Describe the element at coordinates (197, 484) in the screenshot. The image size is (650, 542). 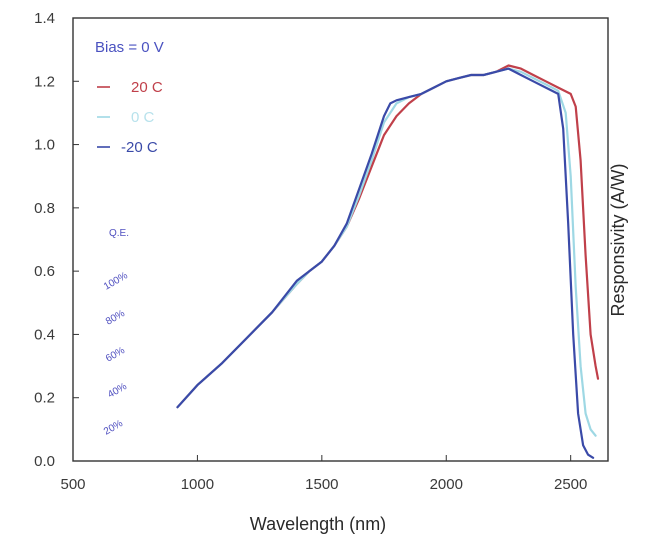
I see `x-tick-label: 1000` at that location.